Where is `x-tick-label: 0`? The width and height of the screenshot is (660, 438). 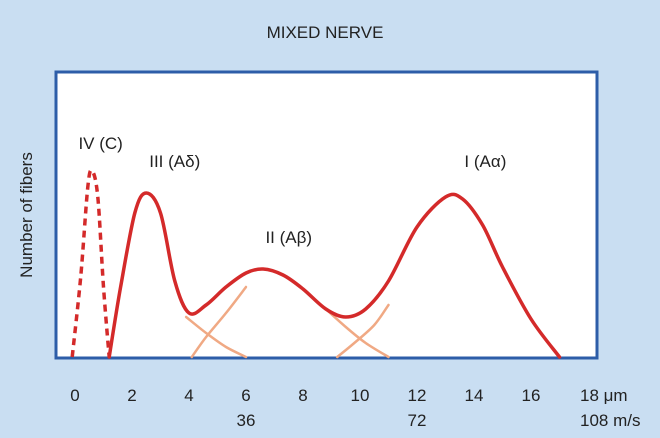
x-tick-label: 0 is located at coordinates (74, 395).